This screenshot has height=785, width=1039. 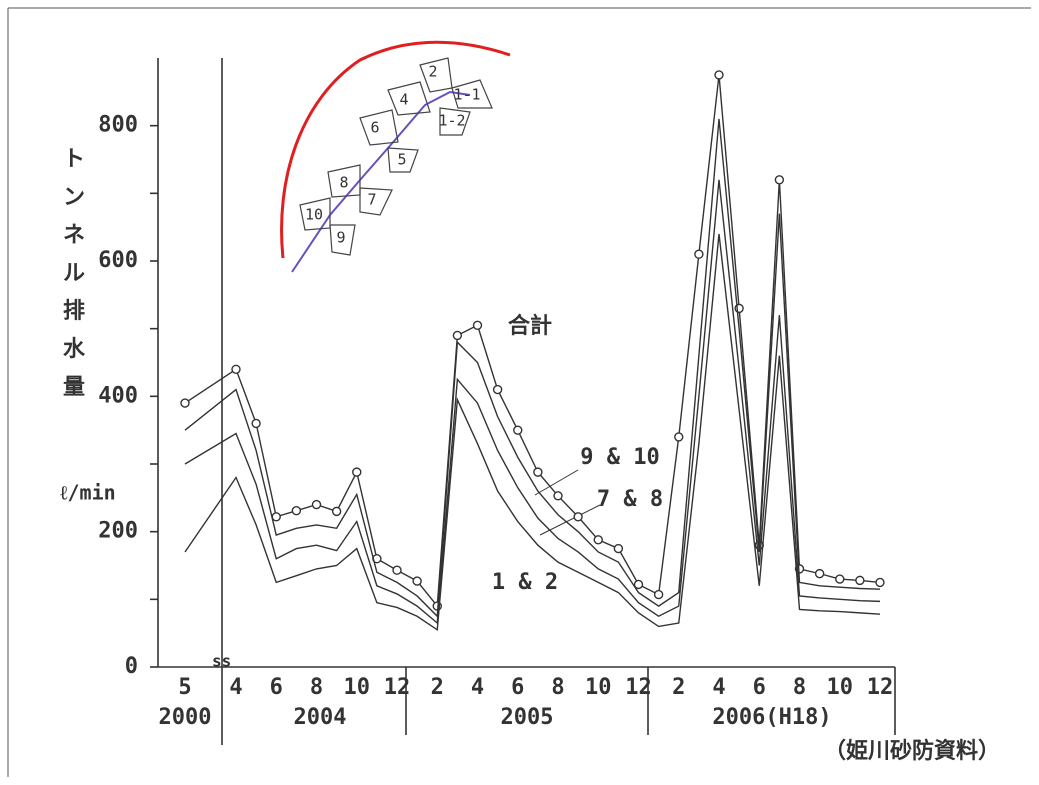 I want to click on y-tick-label: 400, so click(x=118, y=395).